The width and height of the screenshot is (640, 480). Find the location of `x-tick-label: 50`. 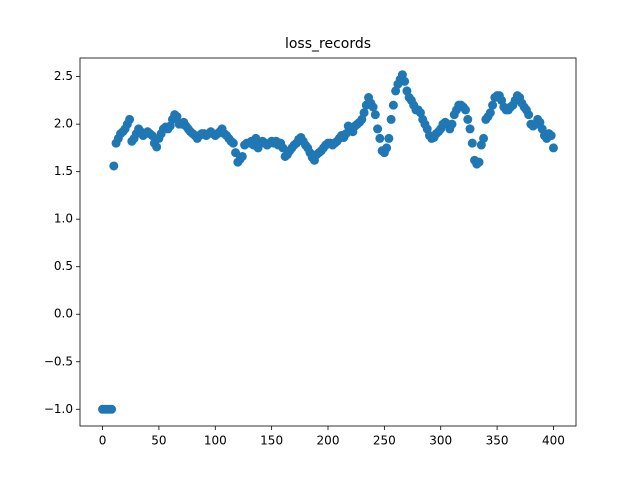

x-tick-label: 50 is located at coordinates (158, 441).